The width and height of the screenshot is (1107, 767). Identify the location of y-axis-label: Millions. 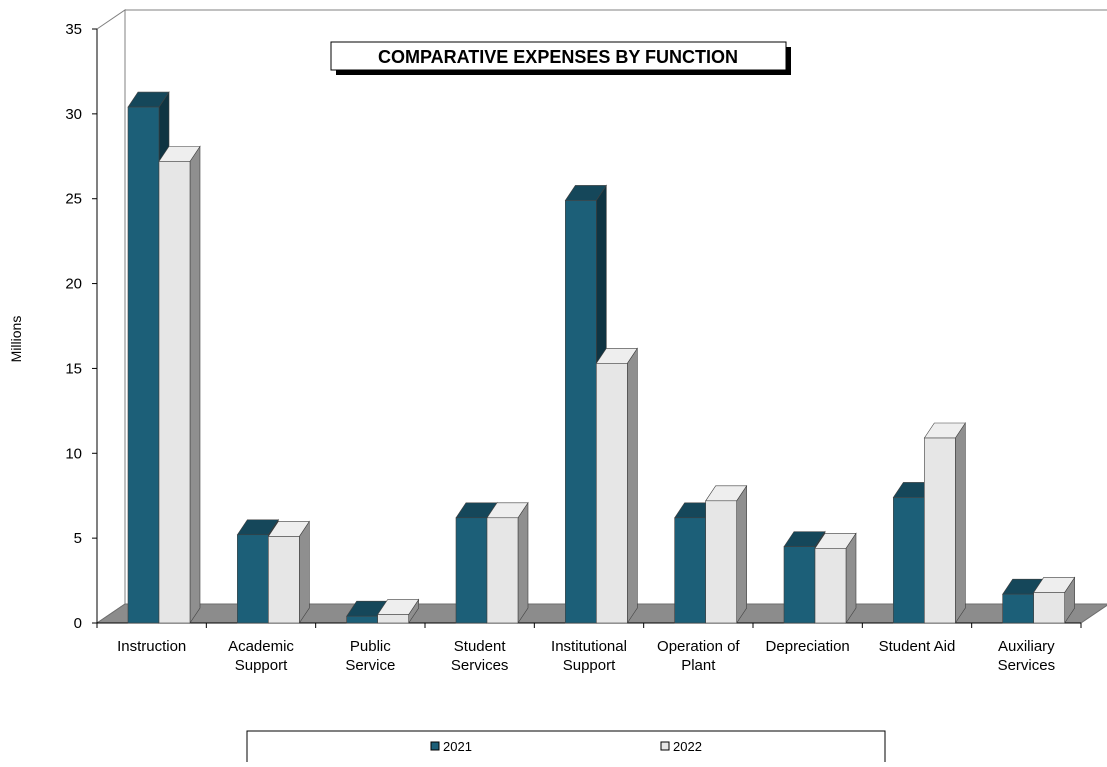
(16, 339).